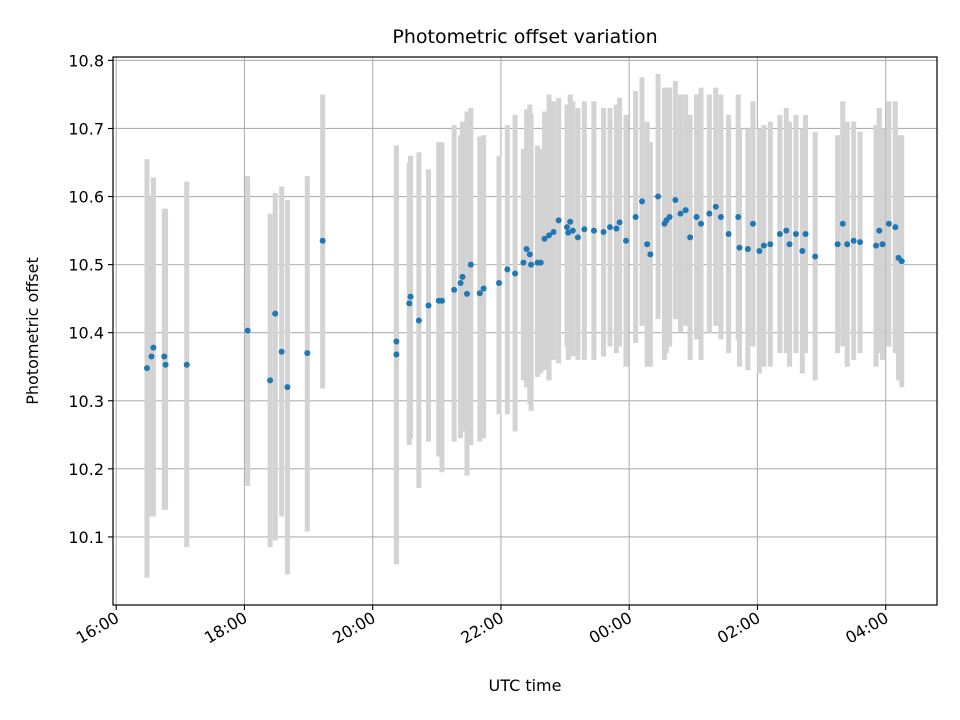 The image size is (960, 720). What do you see at coordinates (525, 685) in the screenshot?
I see `x-axis-label: UTC time` at bounding box center [525, 685].